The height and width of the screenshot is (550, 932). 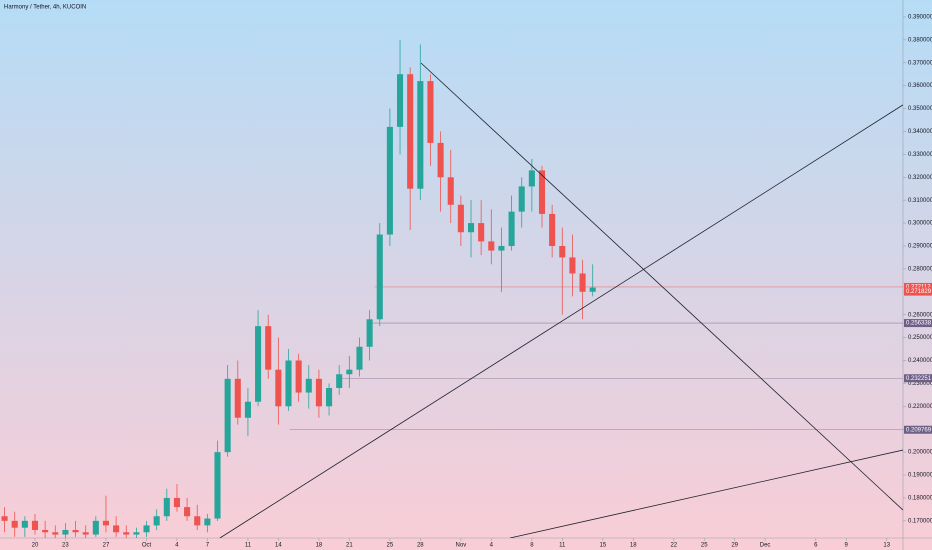 What do you see at coordinates (208, 546) in the screenshot?
I see `x-tick-label: 7` at bounding box center [208, 546].